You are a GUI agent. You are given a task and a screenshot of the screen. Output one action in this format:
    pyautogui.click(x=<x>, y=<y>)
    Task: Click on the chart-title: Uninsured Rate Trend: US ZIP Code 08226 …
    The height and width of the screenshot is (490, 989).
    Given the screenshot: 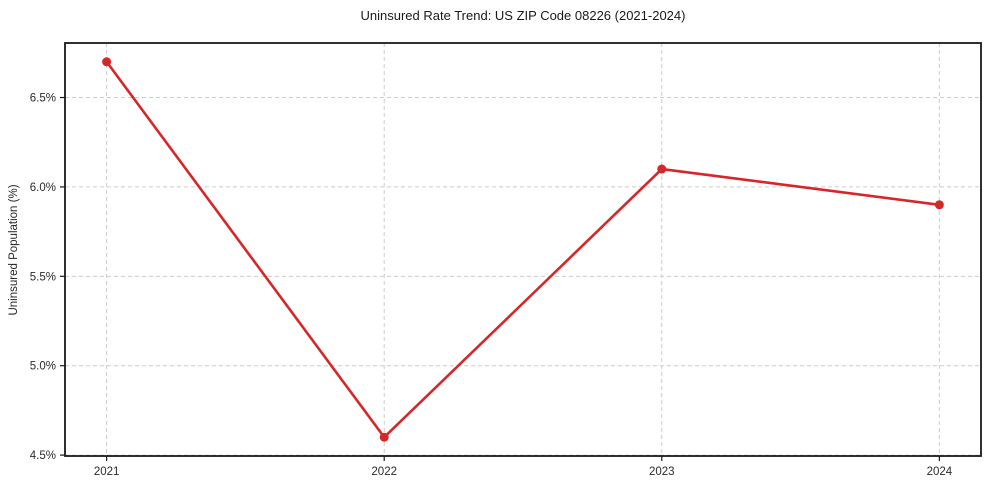 What is the action you would take?
    pyautogui.click(x=523, y=15)
    